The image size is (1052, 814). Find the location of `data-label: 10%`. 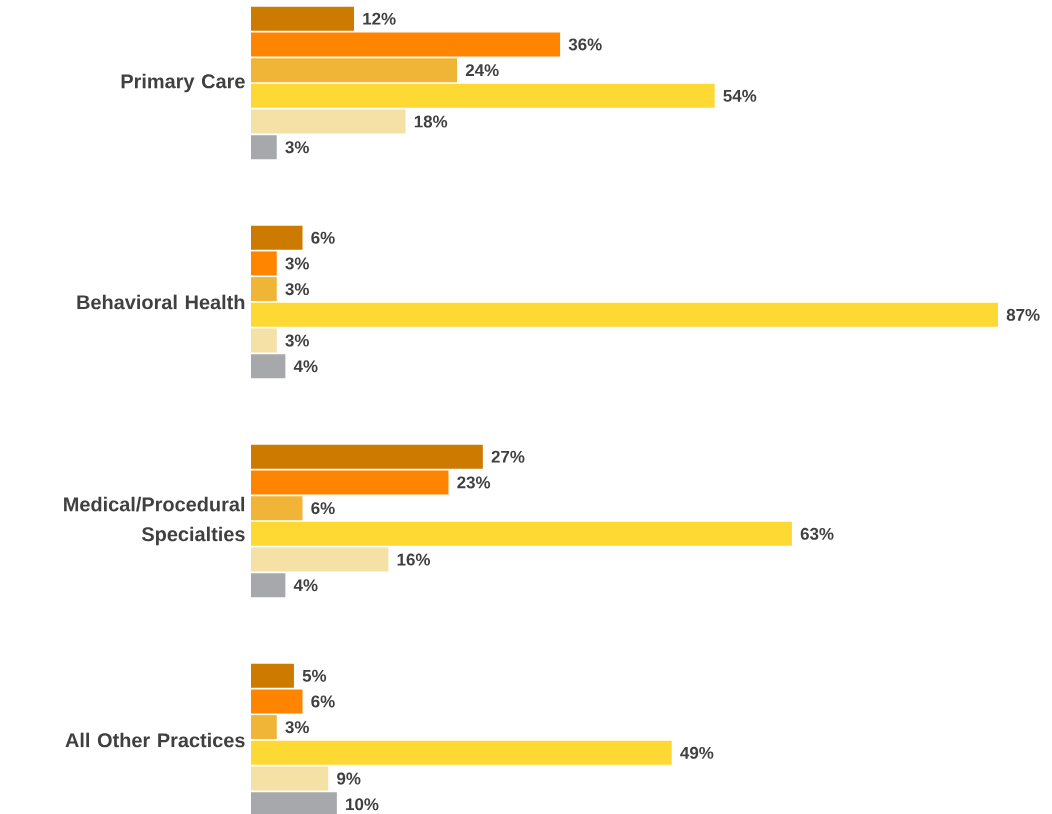

data-label: 10% is located at coordinates (362, 804).